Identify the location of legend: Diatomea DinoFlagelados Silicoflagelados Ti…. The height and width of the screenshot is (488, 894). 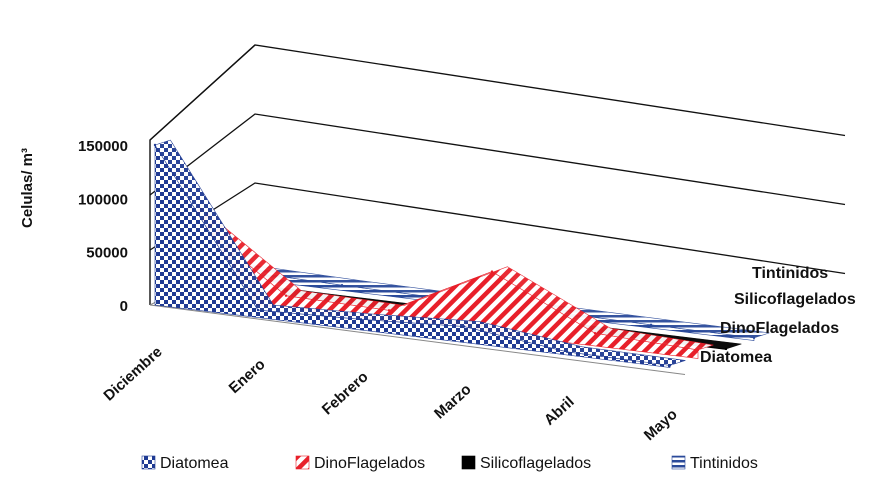
(449, 463).